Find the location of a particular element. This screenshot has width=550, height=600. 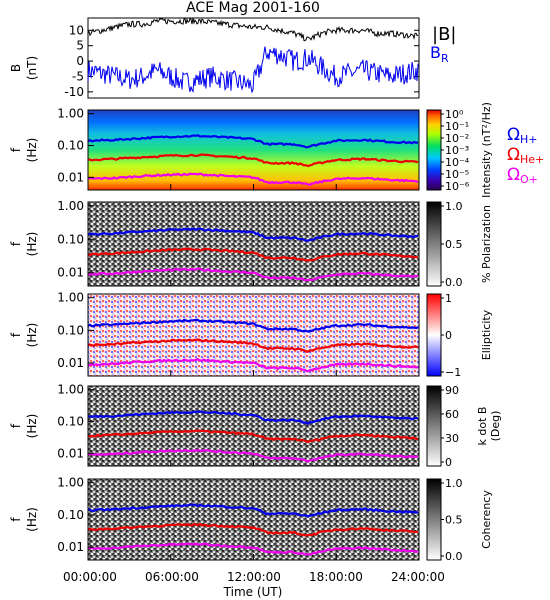

chart-title: ACE Mag 2001-160 is located at coordinates (253, 8).